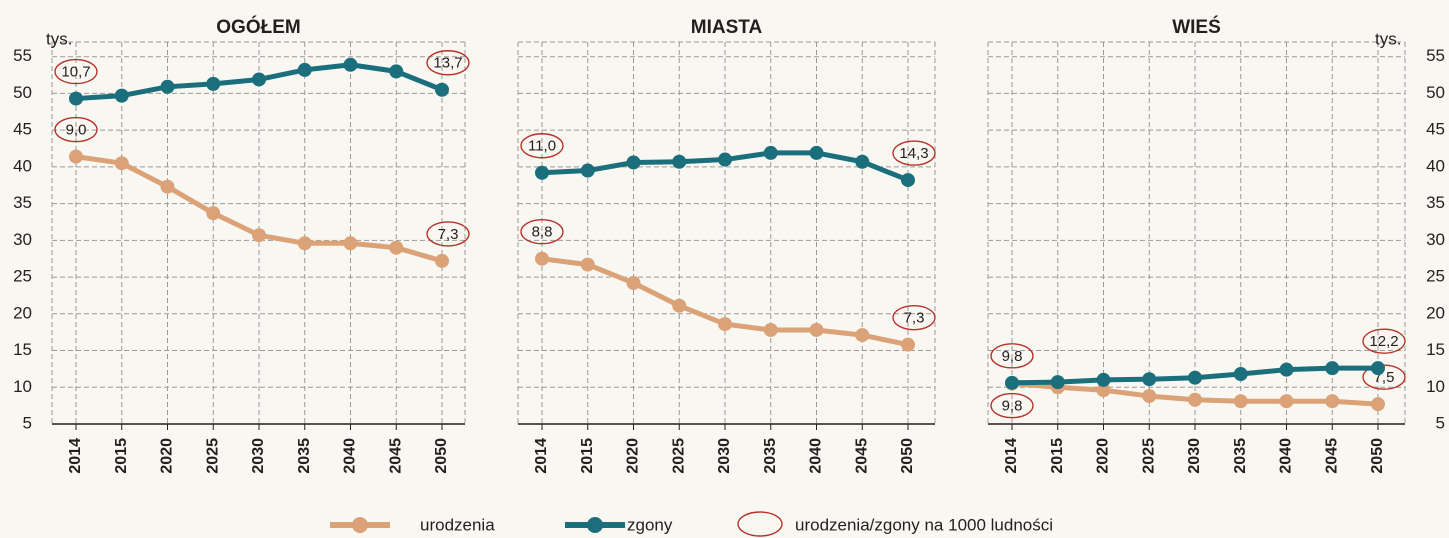 This screenshot has height=538, width=1449. What do you see at coordinates (22, 55) in the screenshot?
I see `y-tick-label: 55` at bounding box center [22, 55].